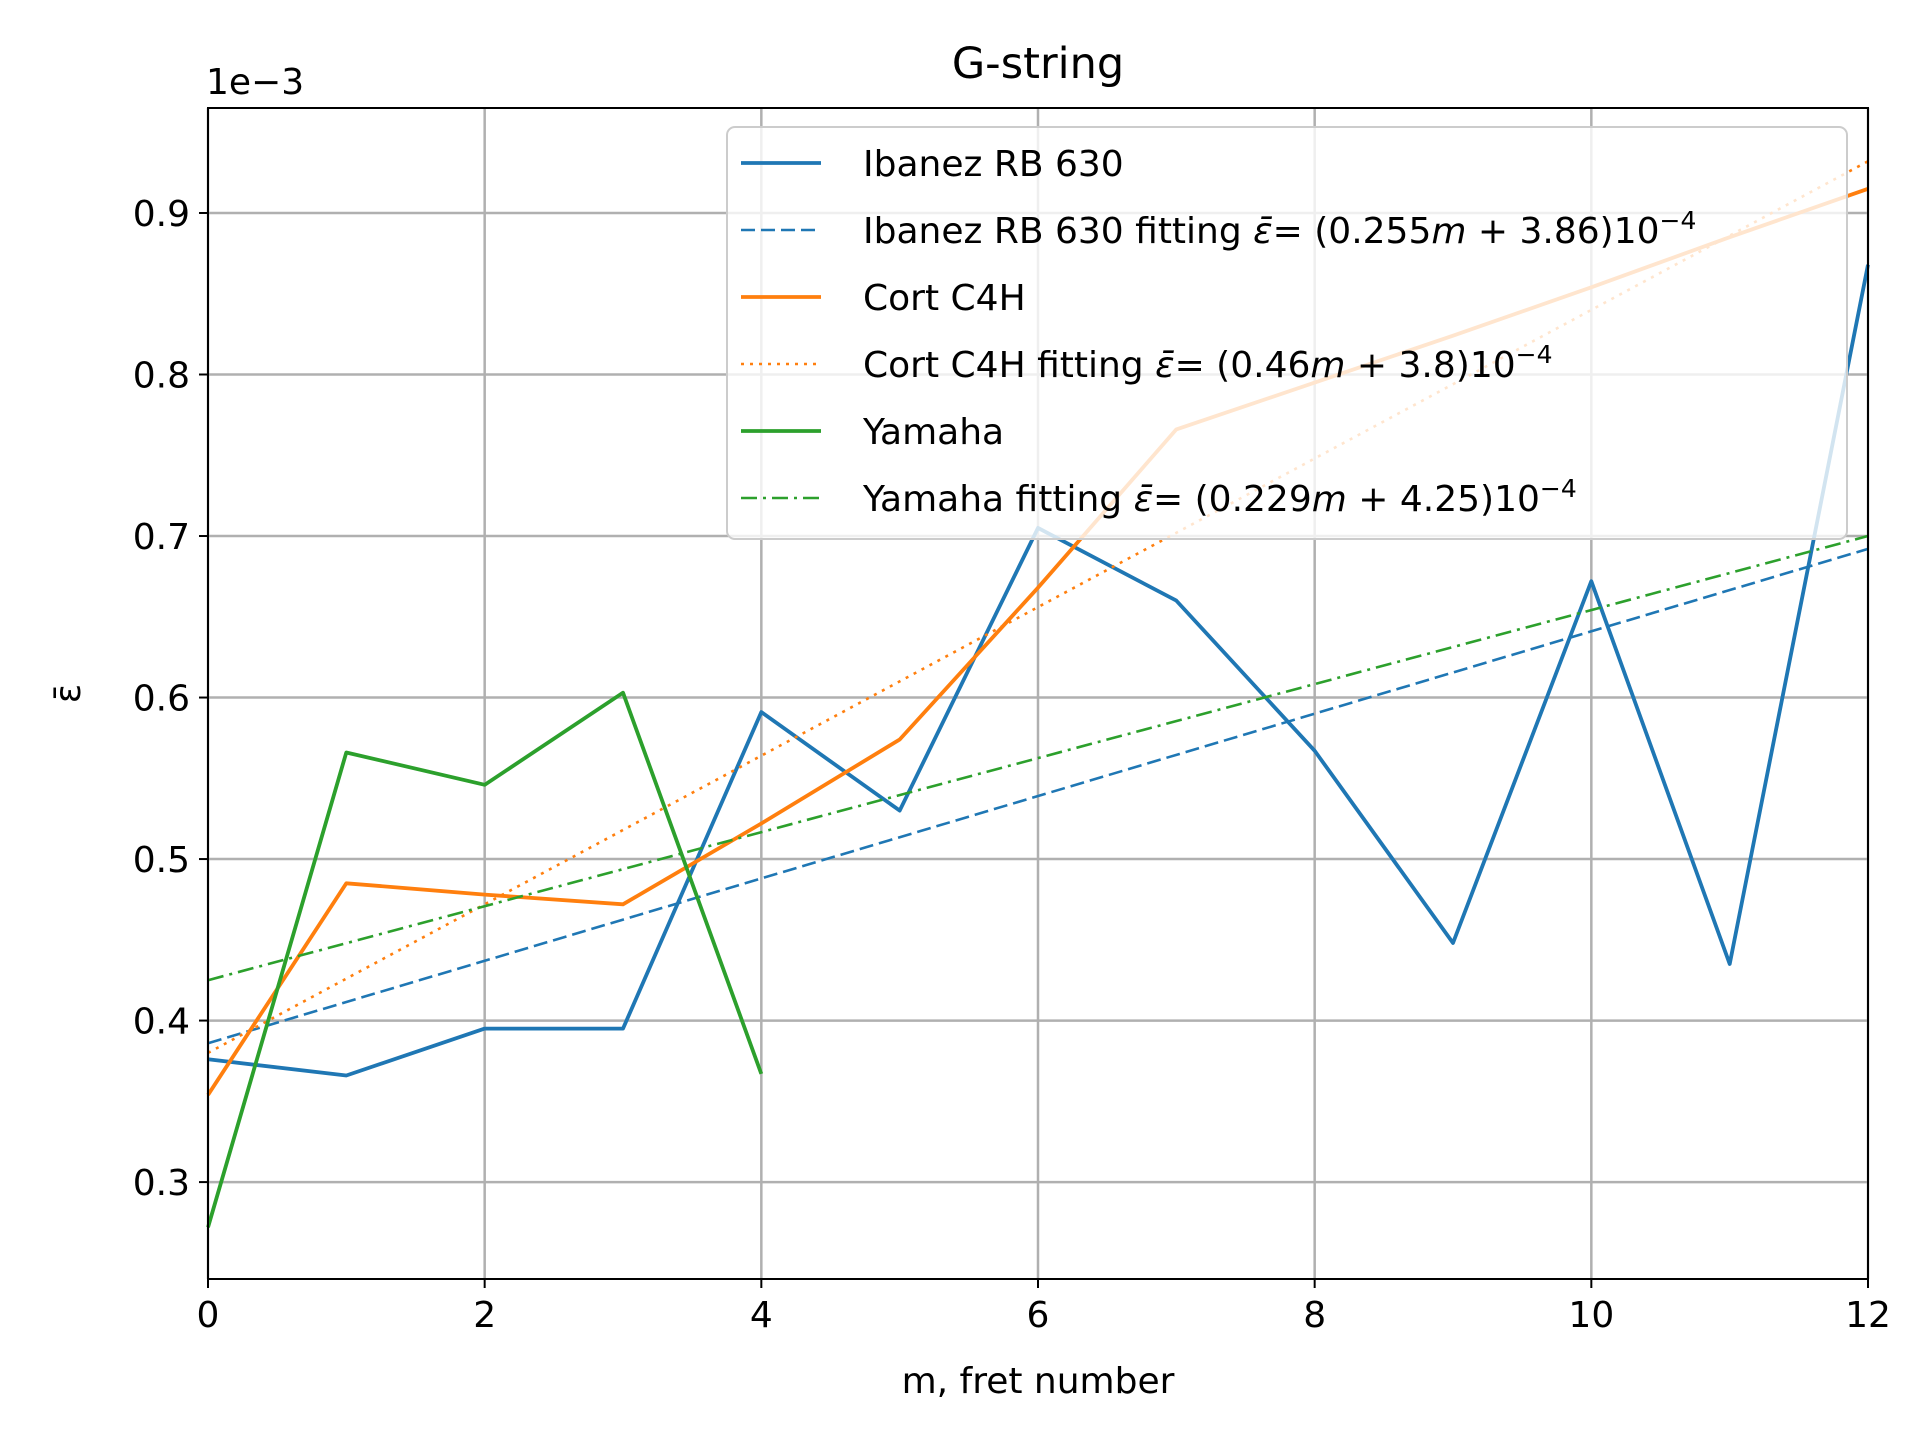  I want to click on y-tick-label: 0.7, so click(161, 537).